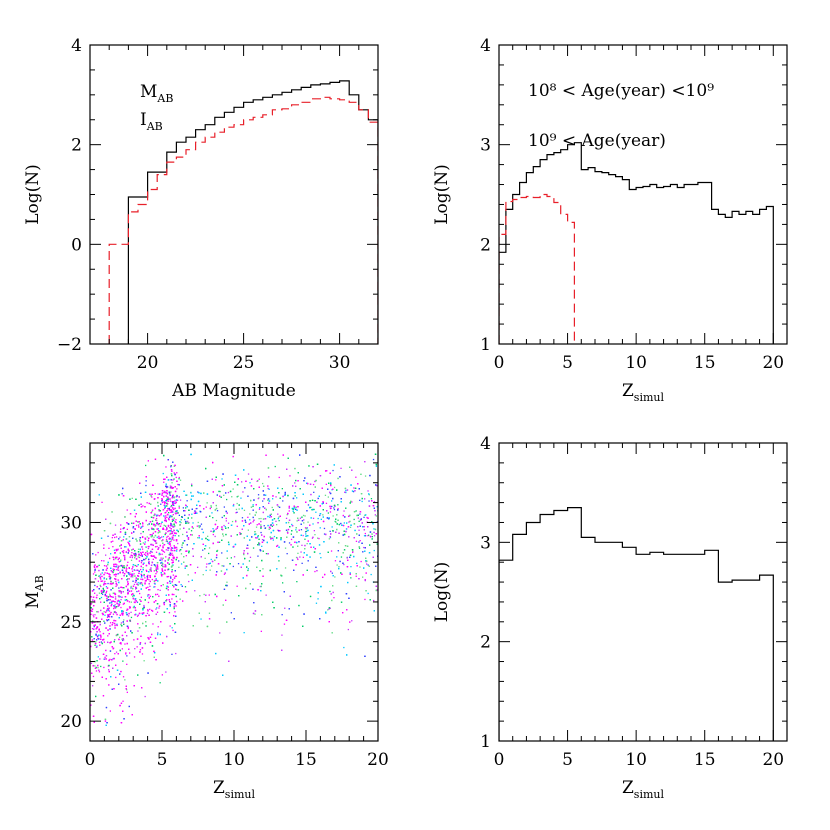 The image size is (830, 830). What do you see at coordinates (621, 91) in the screenshot?
I see `legend-age-young: 10⁸ < Age(year) <10⁹` at bounding box center [621, 91].